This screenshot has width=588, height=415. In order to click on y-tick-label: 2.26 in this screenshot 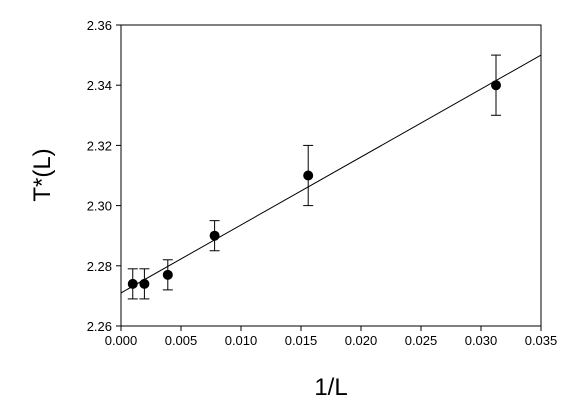, I will do `click(99, 326)`.